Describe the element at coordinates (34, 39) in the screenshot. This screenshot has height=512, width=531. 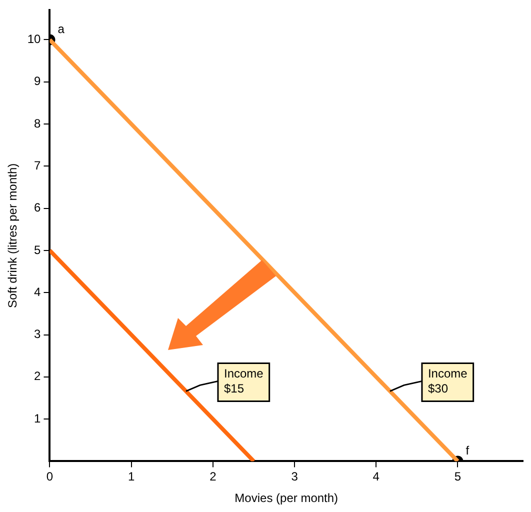
I see `y-tick-label: 10` at that location.